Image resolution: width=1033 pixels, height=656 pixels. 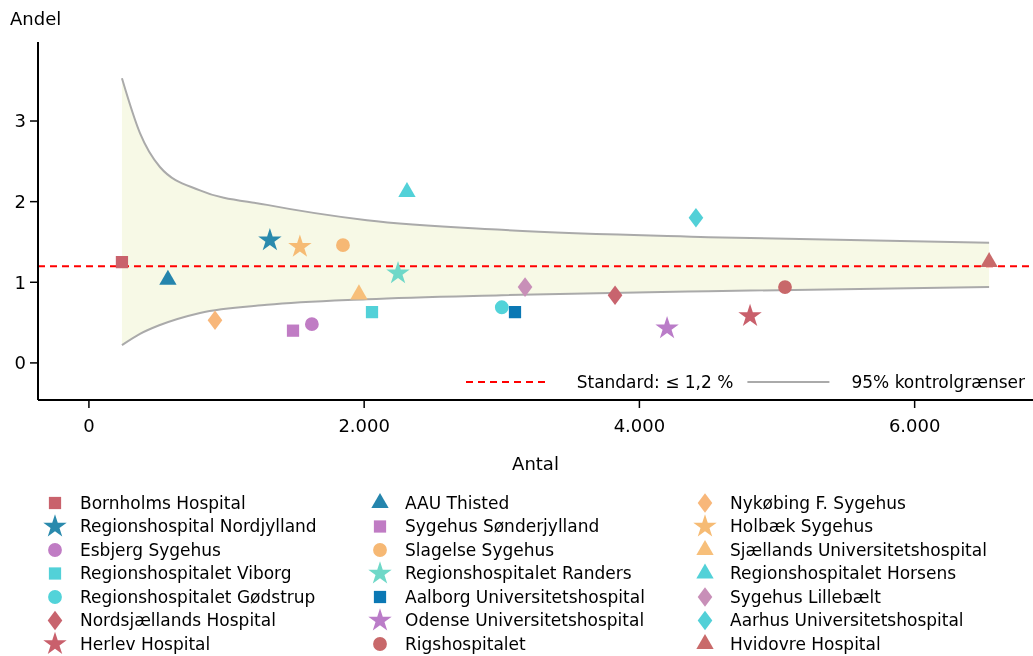 What do you see at coordinates (843, 573) in the screenshot?
I see `legend-label: Regionshospitalet Horsens` at bounding box center [843, 573].